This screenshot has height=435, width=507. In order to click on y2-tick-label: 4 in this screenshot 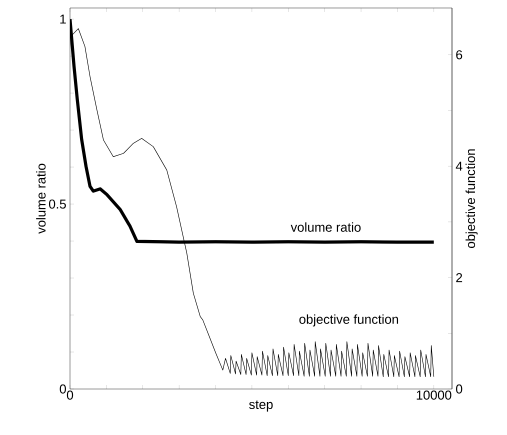, I will do `click(459, 166)`.